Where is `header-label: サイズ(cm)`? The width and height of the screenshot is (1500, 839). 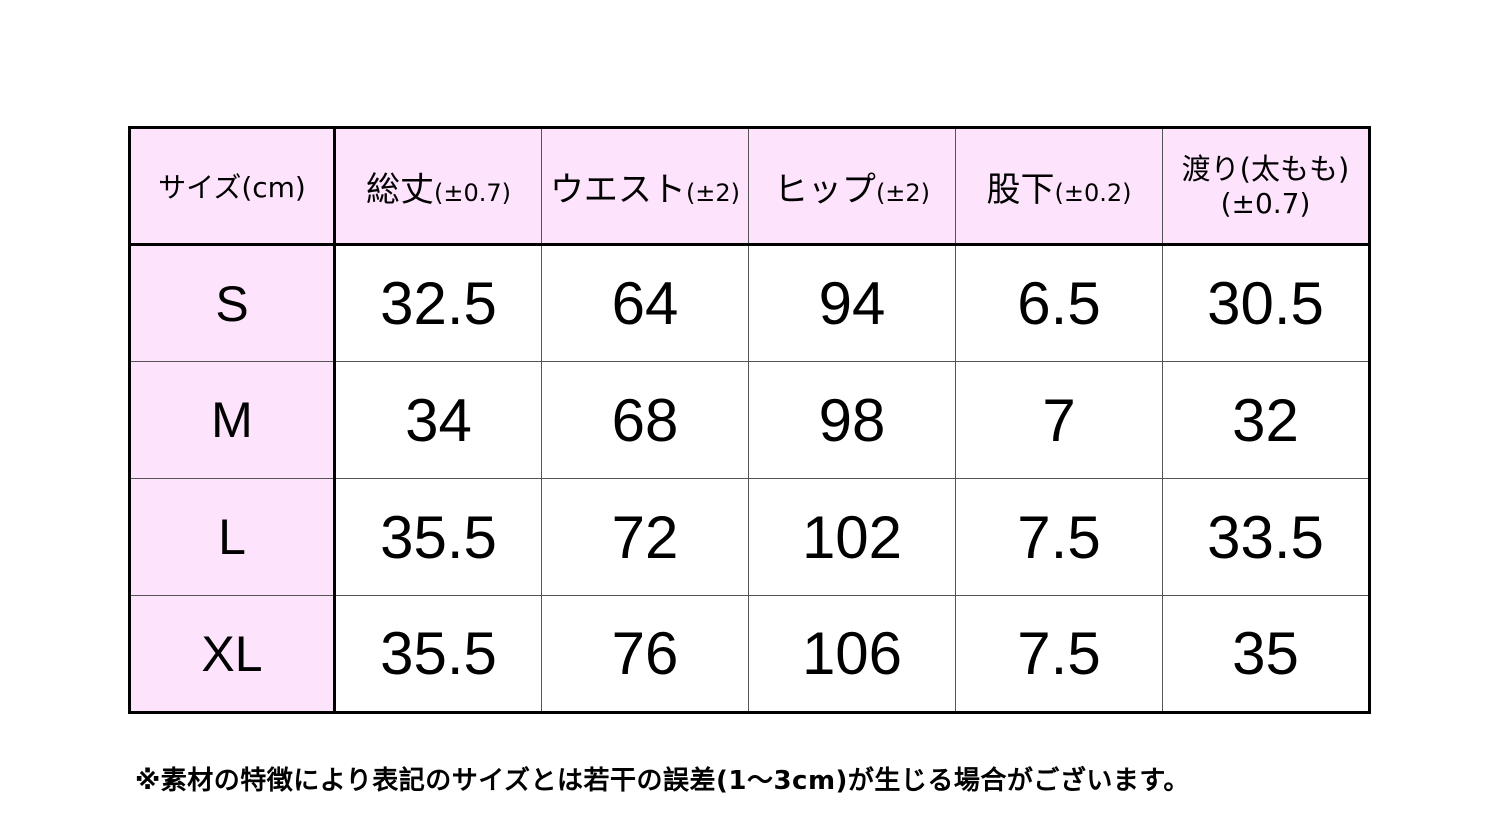 header-label: サイズ(cm) is located at coordinates (232, 187).